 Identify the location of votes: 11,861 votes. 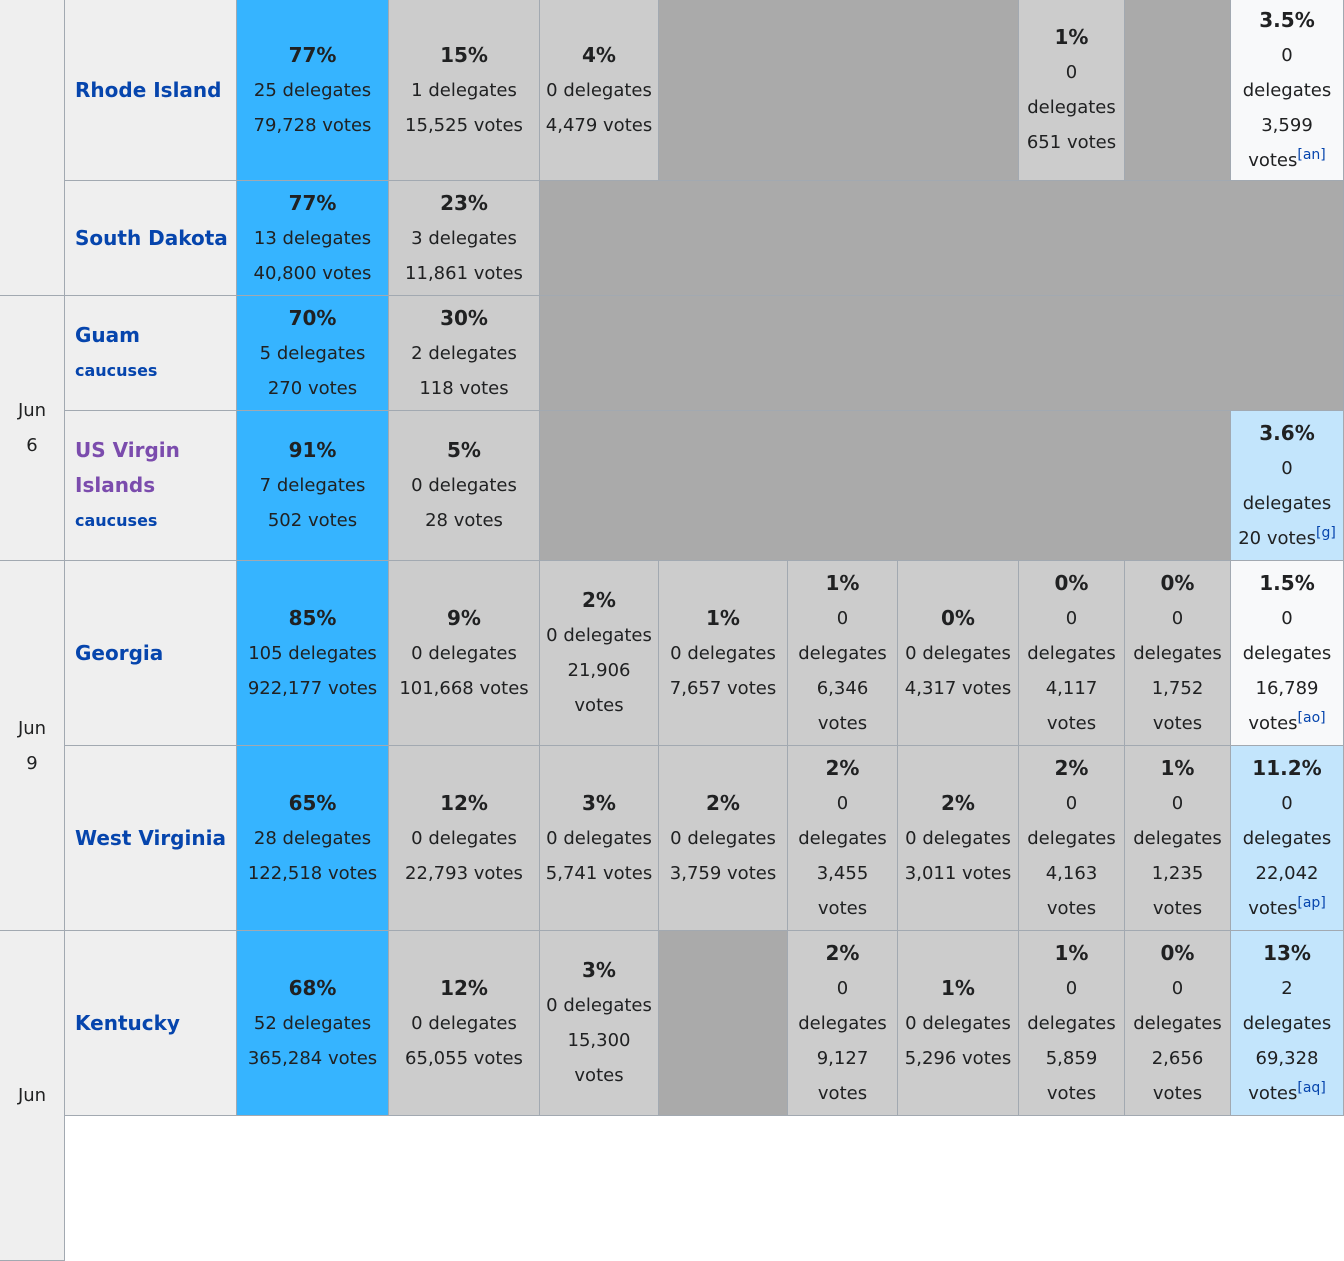
(464, 273).